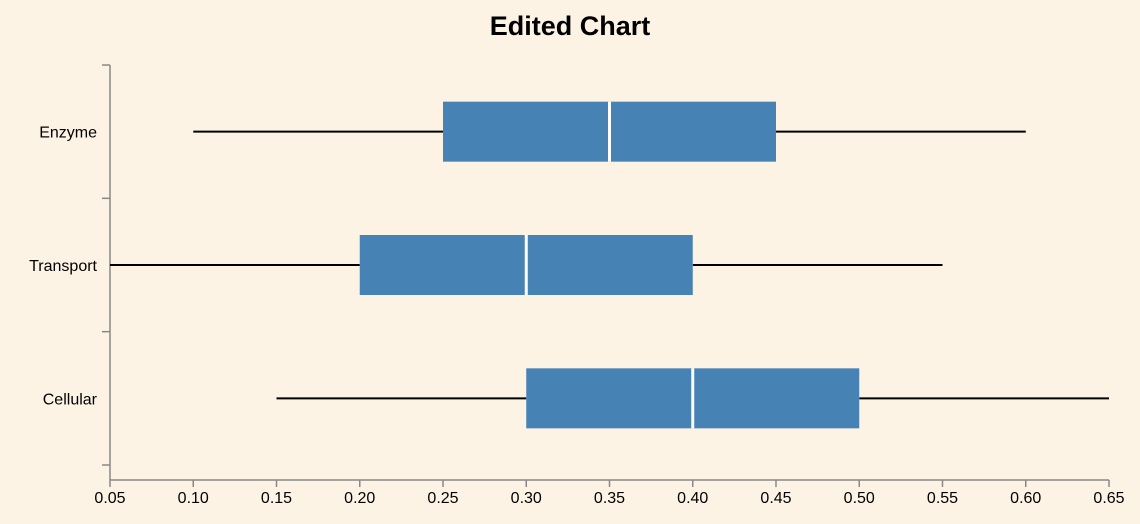 This screenshot has height=524, width=1140. Describe the element at coordinates (70, 399) in the screenshot. I see `y-tick-label: Cellular` at that location.